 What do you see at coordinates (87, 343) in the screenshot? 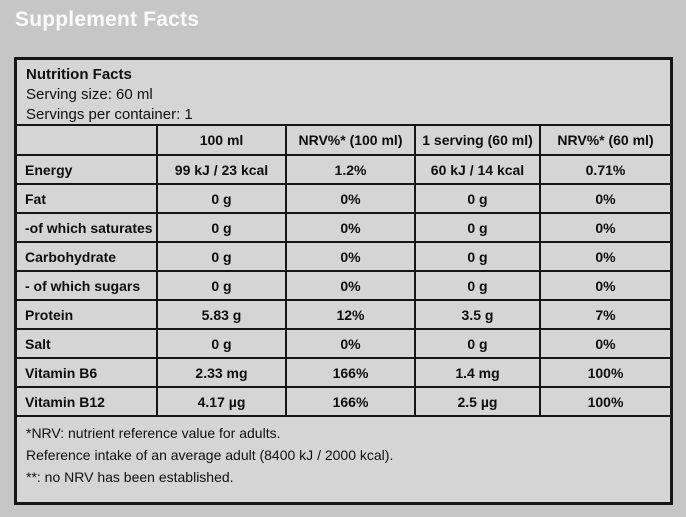
I see `row-label: Salt` at bounding box center [87, 343].